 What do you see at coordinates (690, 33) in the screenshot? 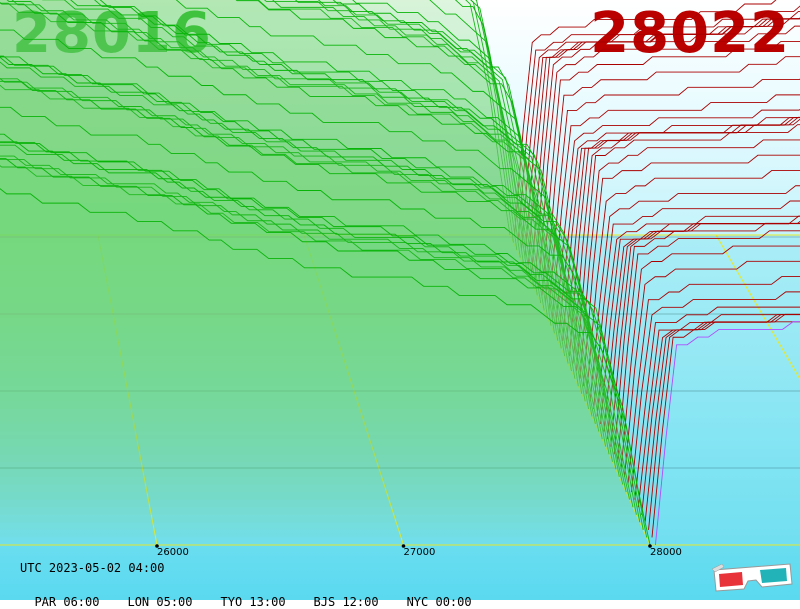
I see `ask-price: 28022` at bounding box center [690, 33].